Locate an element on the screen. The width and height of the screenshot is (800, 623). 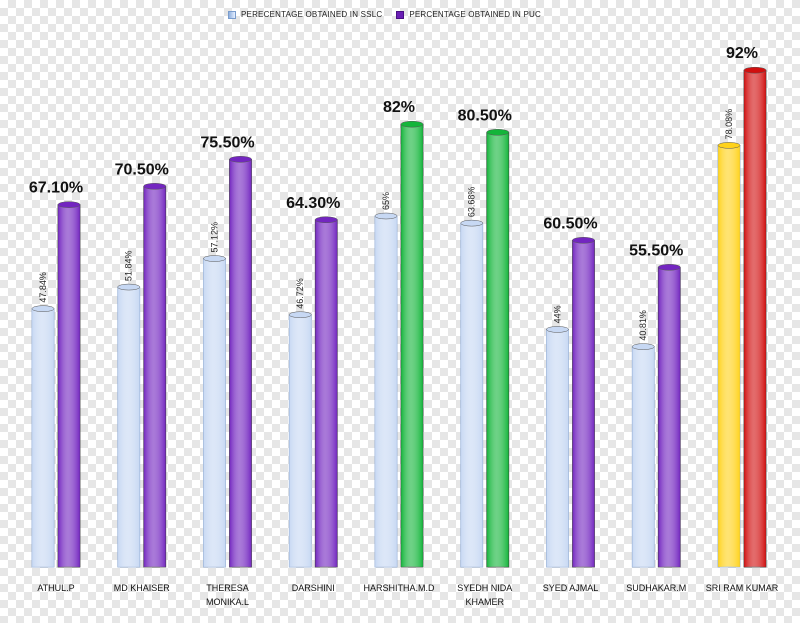
sslc-value-label-3: 57.12% is located at coordinates (215, 237).